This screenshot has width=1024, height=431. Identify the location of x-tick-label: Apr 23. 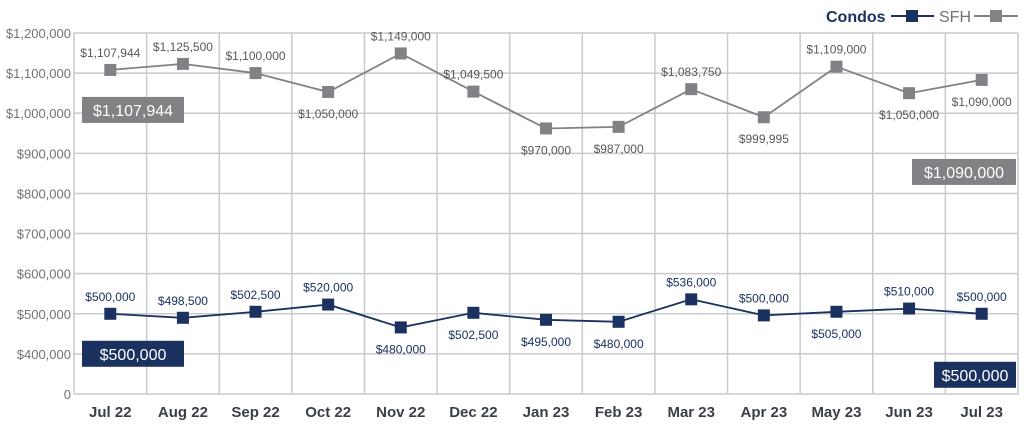
(764, 412).